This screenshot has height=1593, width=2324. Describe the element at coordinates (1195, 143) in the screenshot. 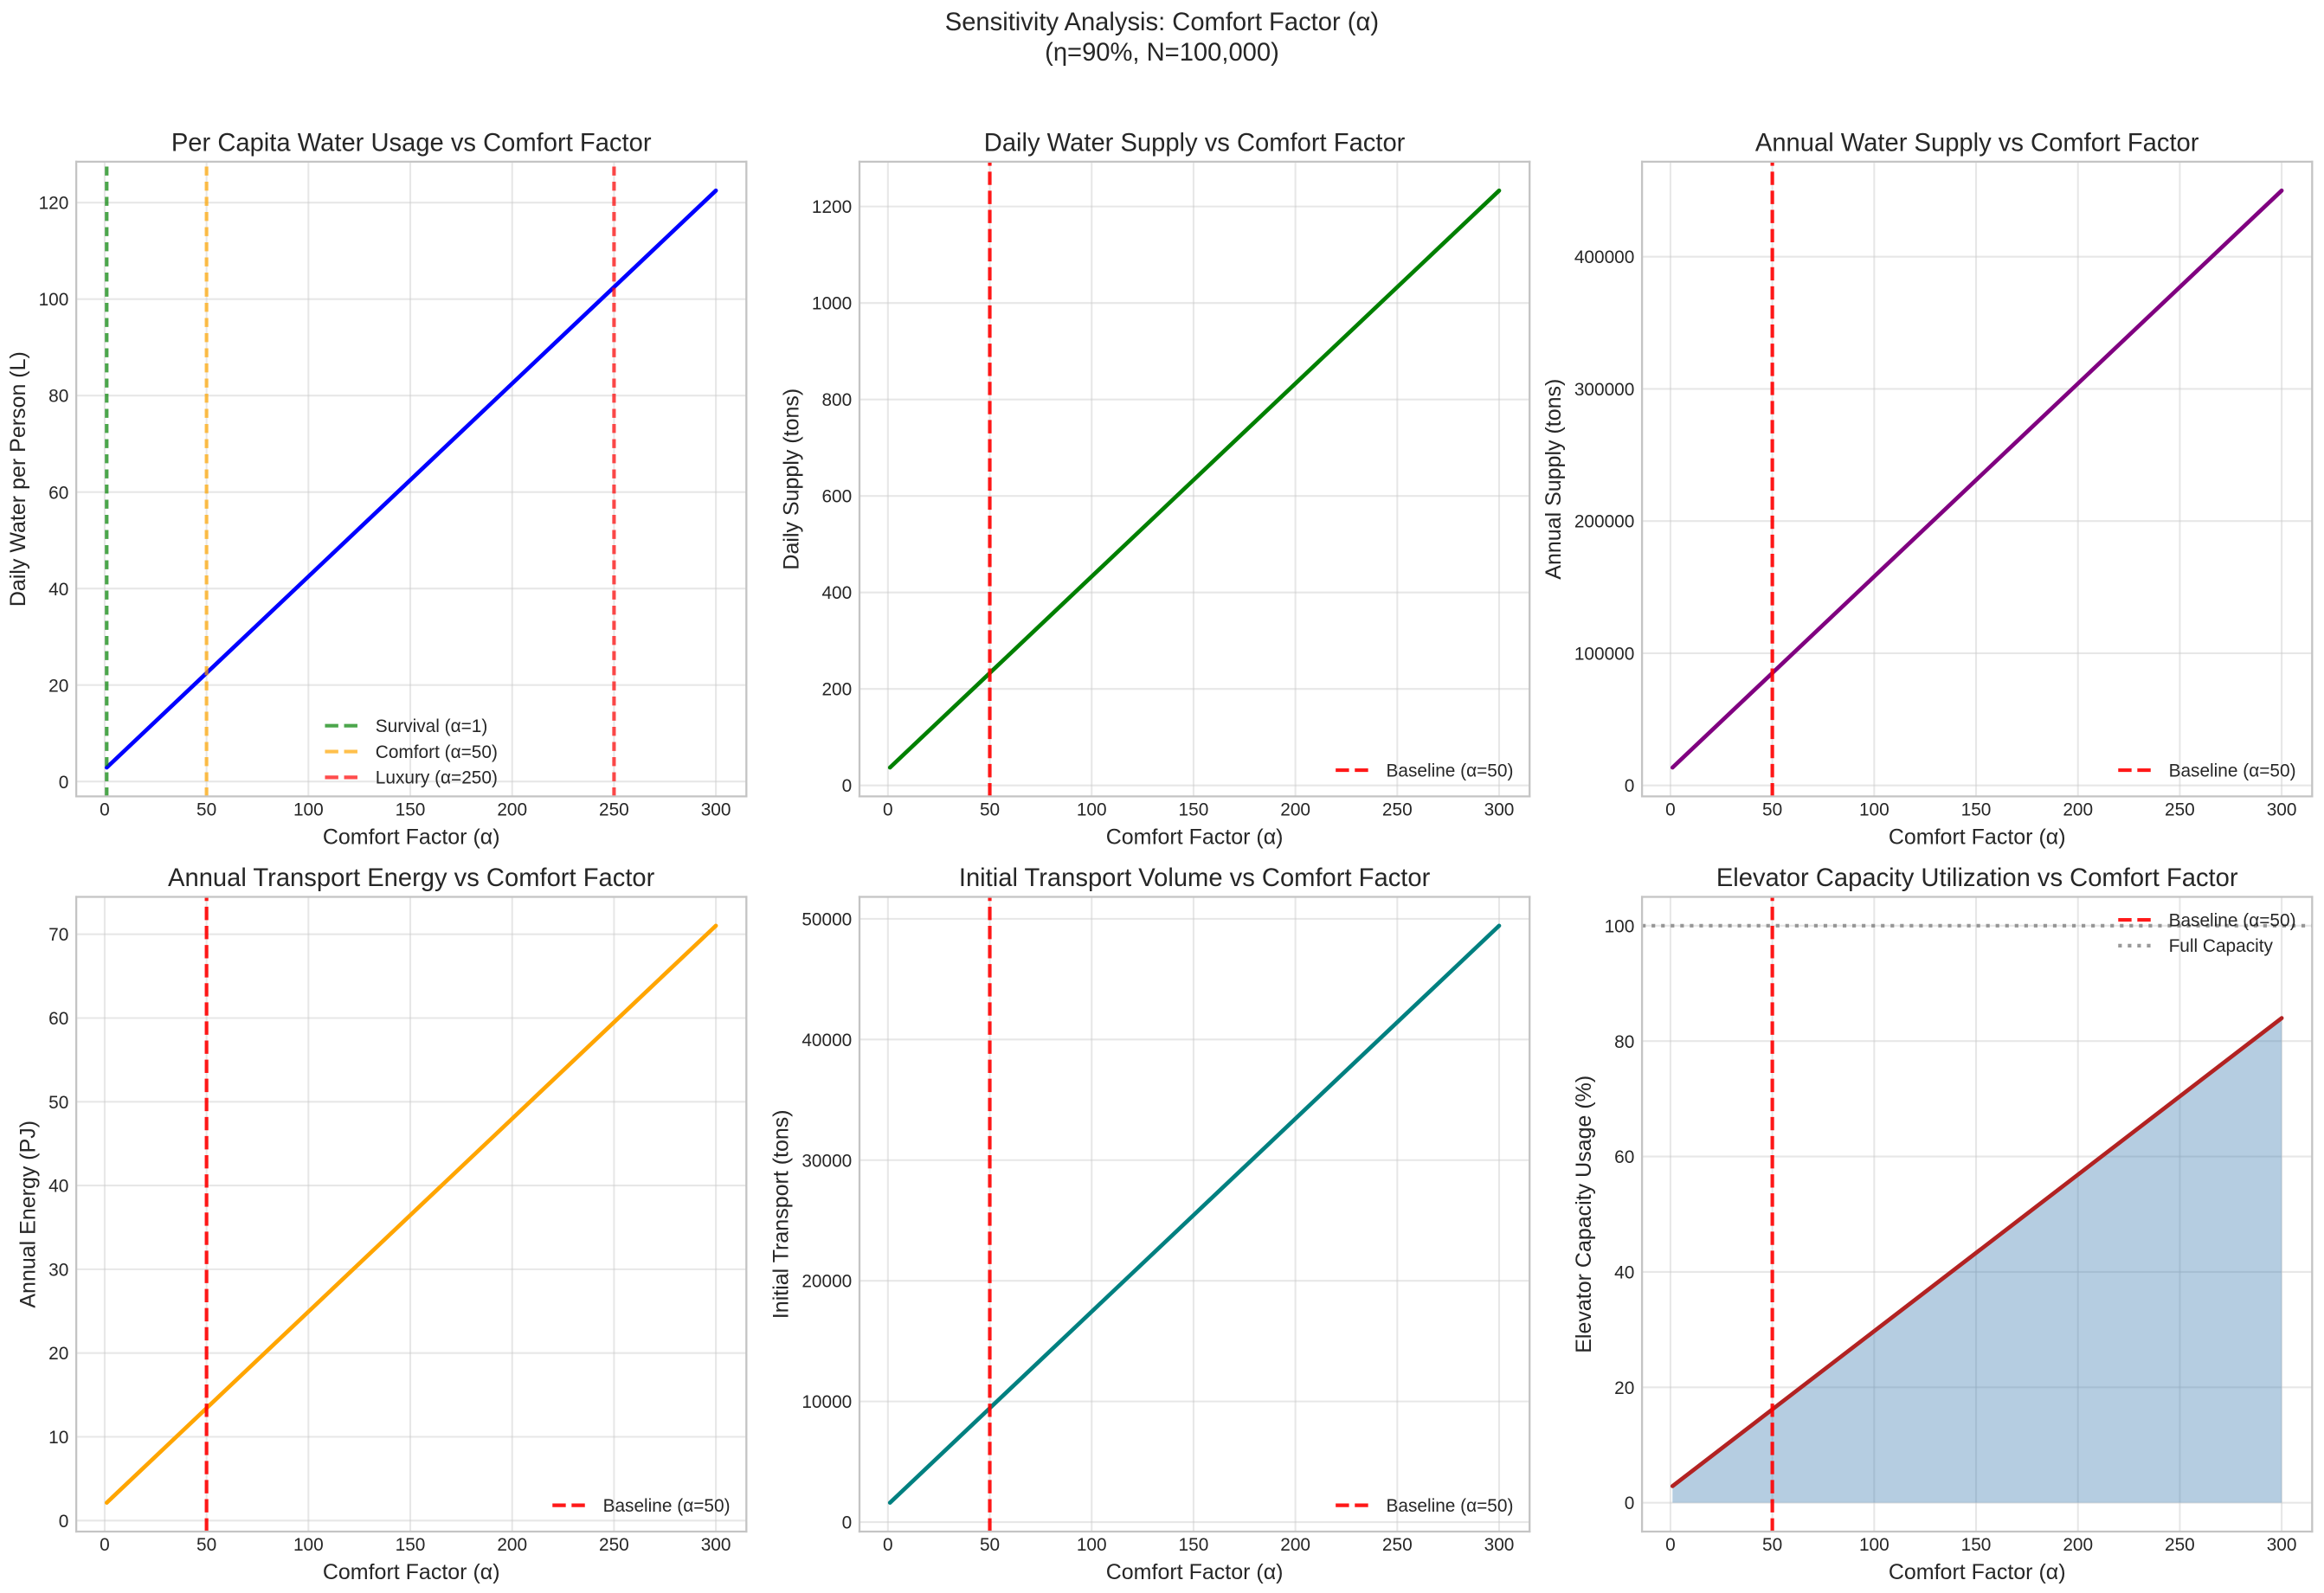

I see `svg-text:Daily Water Supply vs Comfort: Daily Water Supply vs Comfort Factor` at that location.